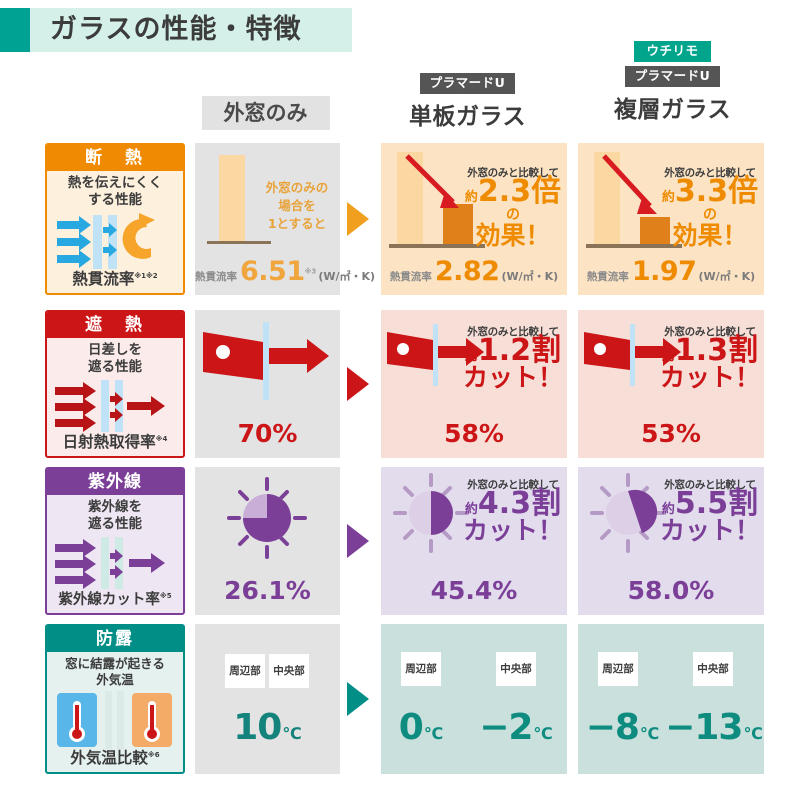 The height and width of the screenshot is (800, 800). I want to click on arrow-insulation, so click(358, 219).